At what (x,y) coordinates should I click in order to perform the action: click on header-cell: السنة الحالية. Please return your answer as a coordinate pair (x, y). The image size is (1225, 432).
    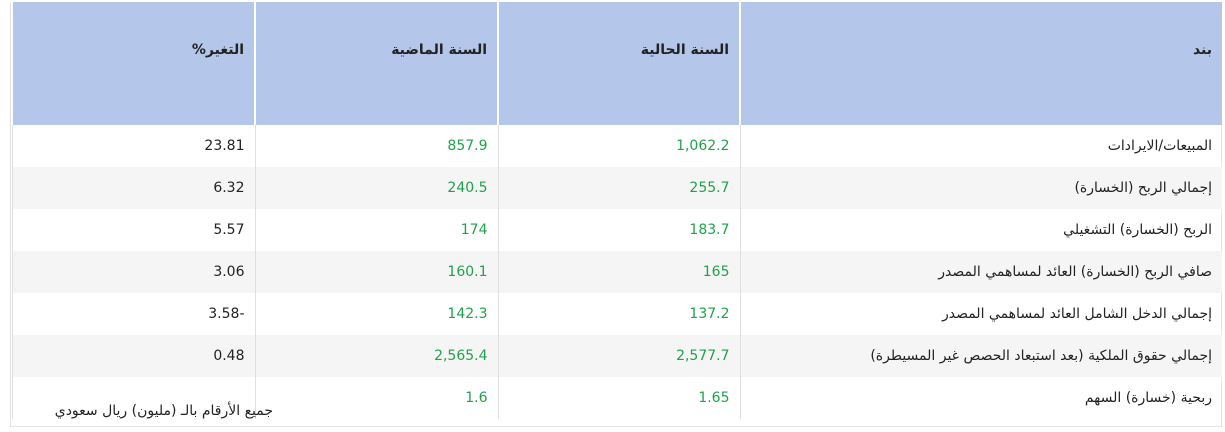
    Looking at the image, I should click on (618, 63).